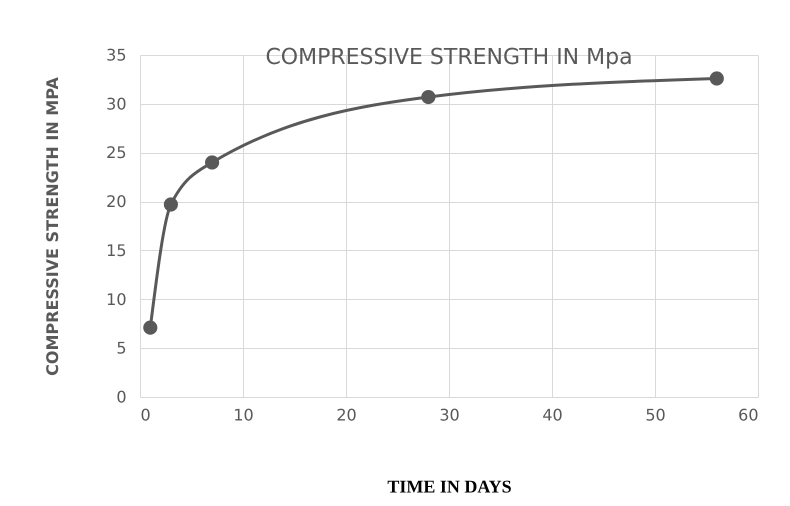  What do you see at coordinates (655, 415) in the screenshot?
I see `x-tick-label: 50` at bounding box center [655, 415].